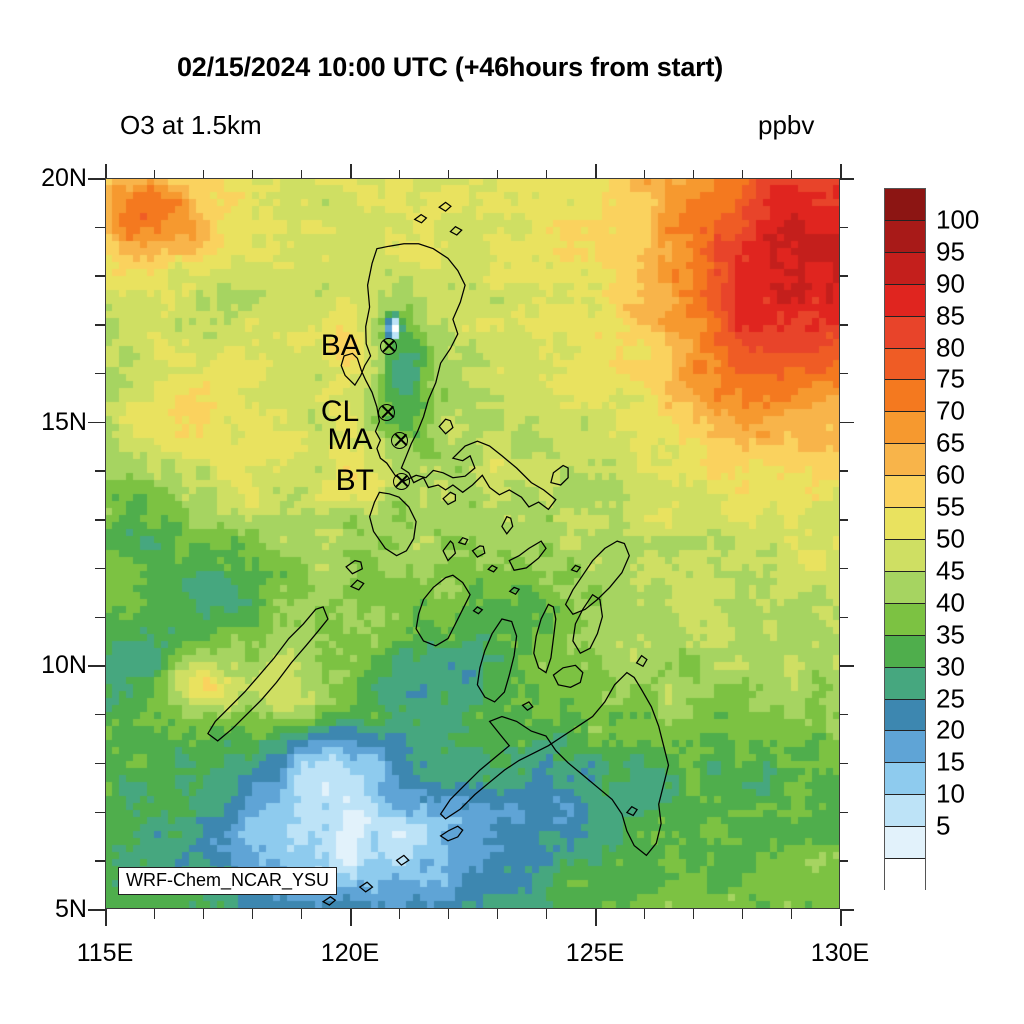 The width and height of the screenshot is (1024, 1024). What do you see at coordinates (950, 538) in the screenshot?
I see `colorbar-tick-label: 50` at bounding box center [950, 538].